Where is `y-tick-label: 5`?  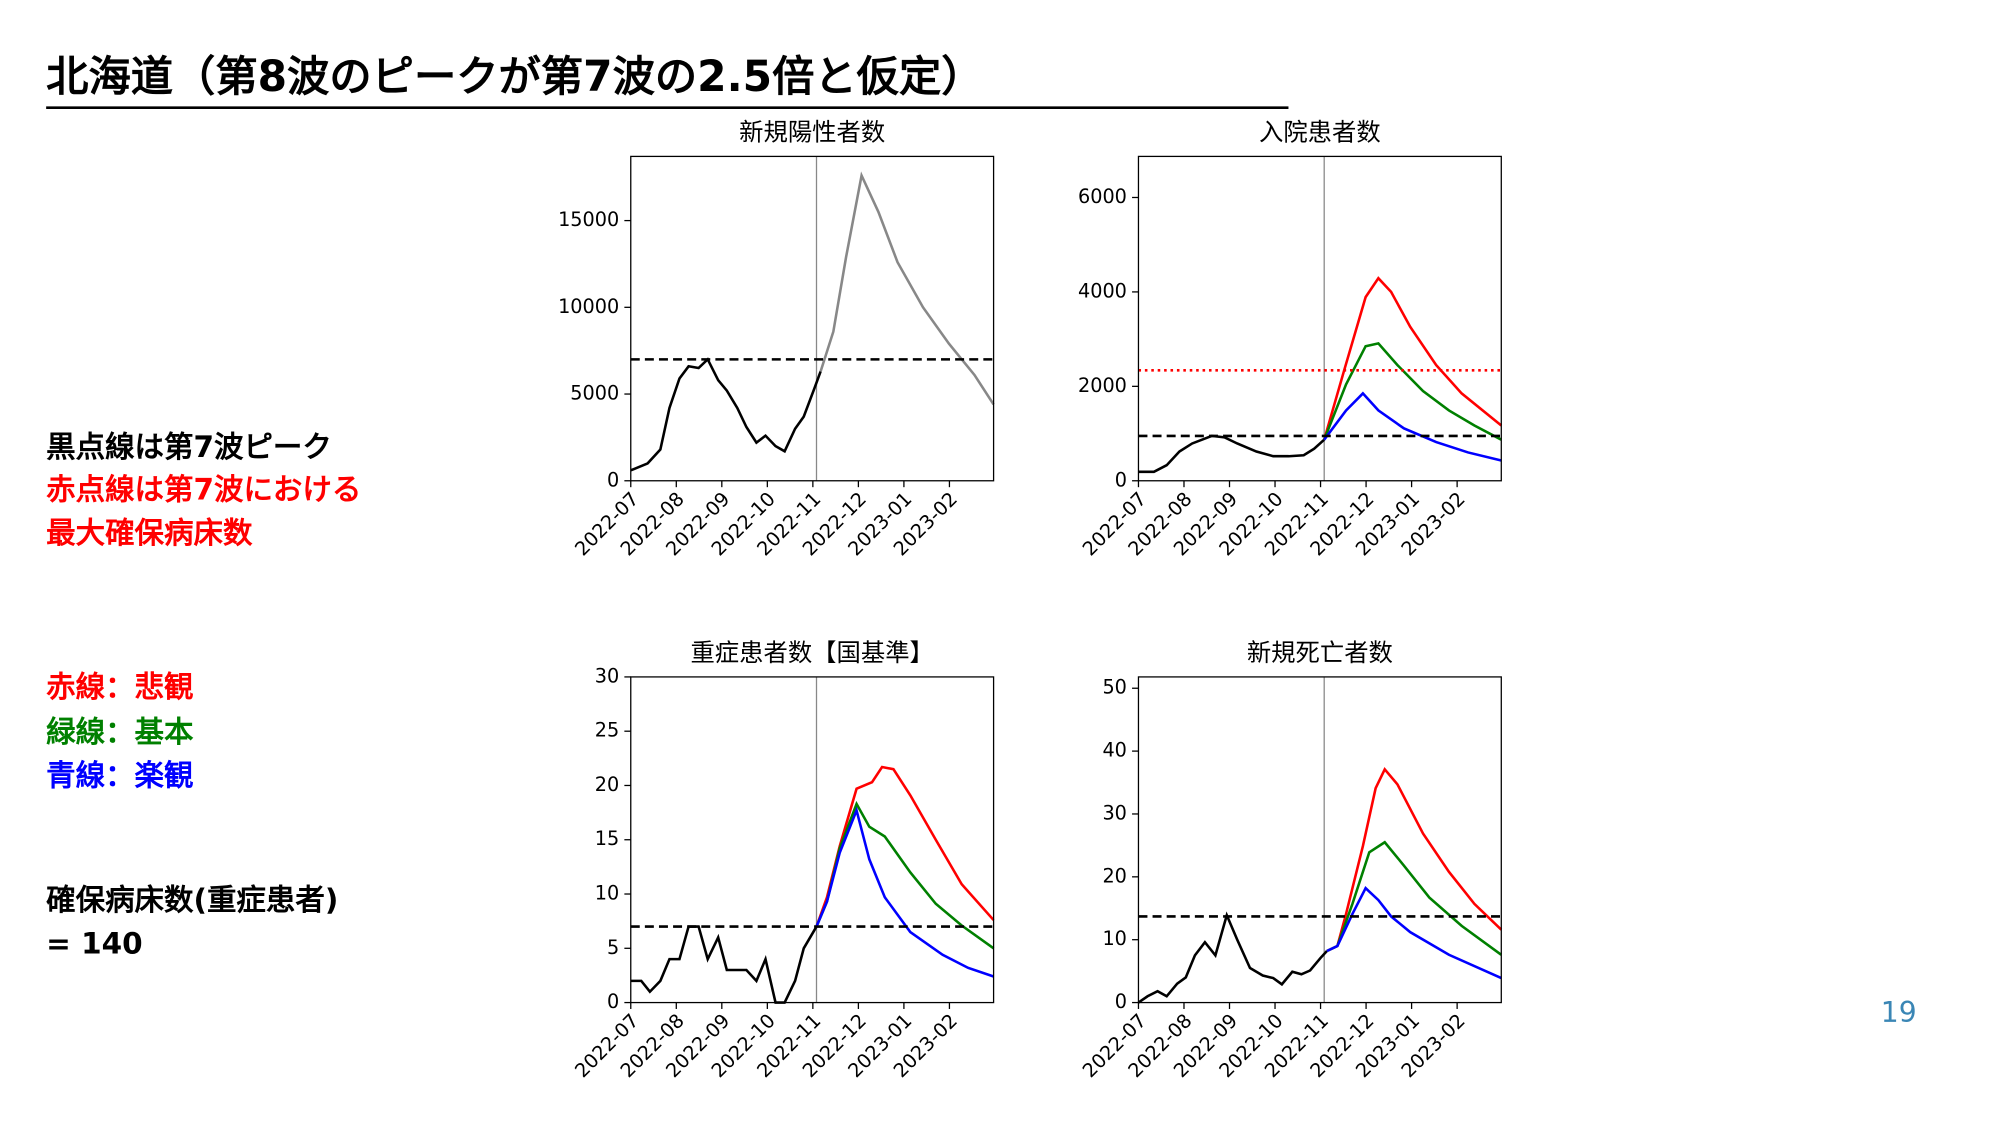 y-tick-label: 5 is located at coordinates (613, 947).